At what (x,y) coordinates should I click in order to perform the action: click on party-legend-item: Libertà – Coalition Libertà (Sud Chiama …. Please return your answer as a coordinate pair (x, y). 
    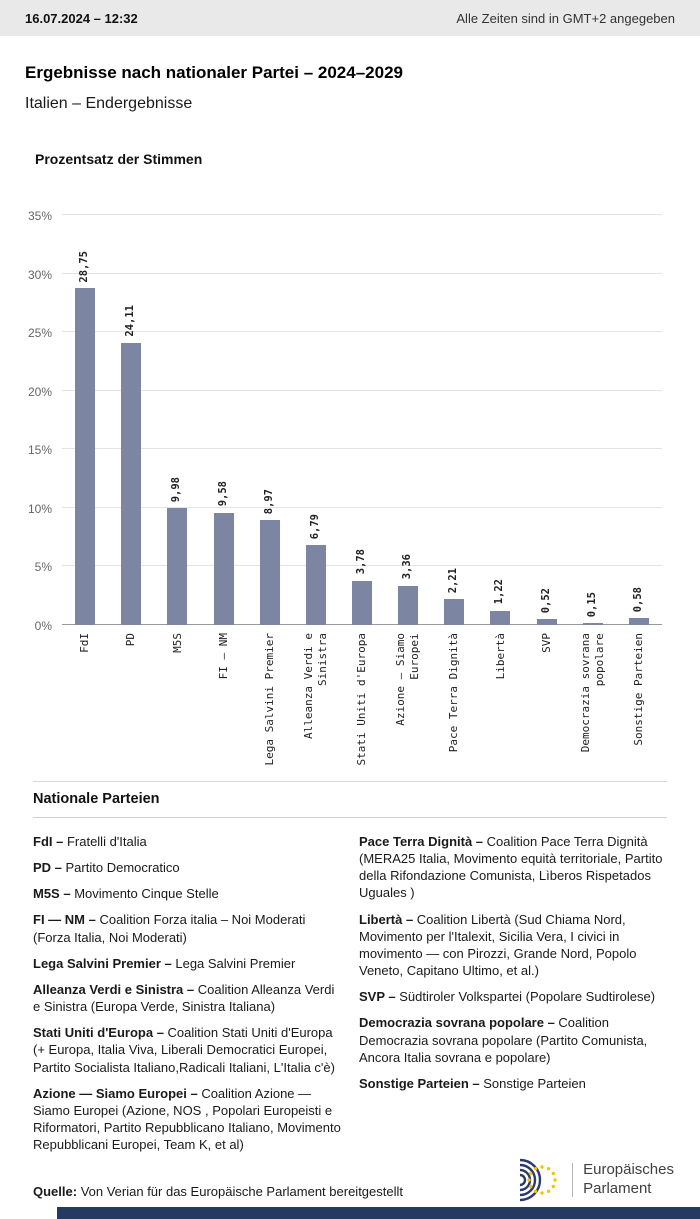
    Looking at the image, I should click on (498, 945).